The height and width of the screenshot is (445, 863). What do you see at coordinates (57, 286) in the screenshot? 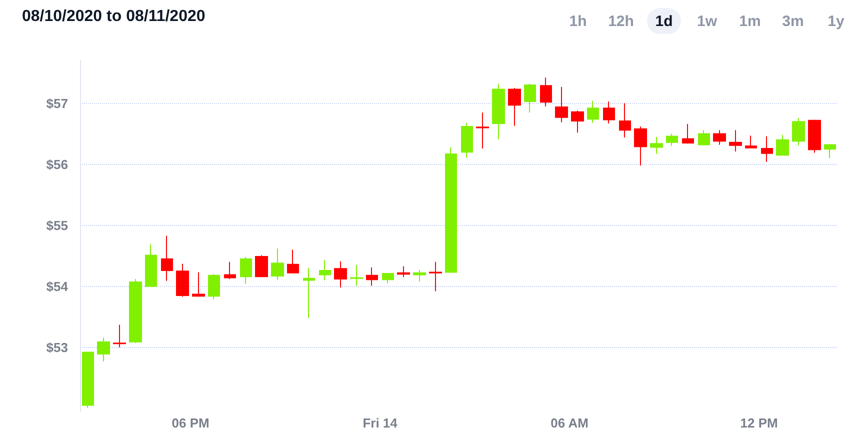
I see `y-tick-label: $54` at bounding box center [57, 286].